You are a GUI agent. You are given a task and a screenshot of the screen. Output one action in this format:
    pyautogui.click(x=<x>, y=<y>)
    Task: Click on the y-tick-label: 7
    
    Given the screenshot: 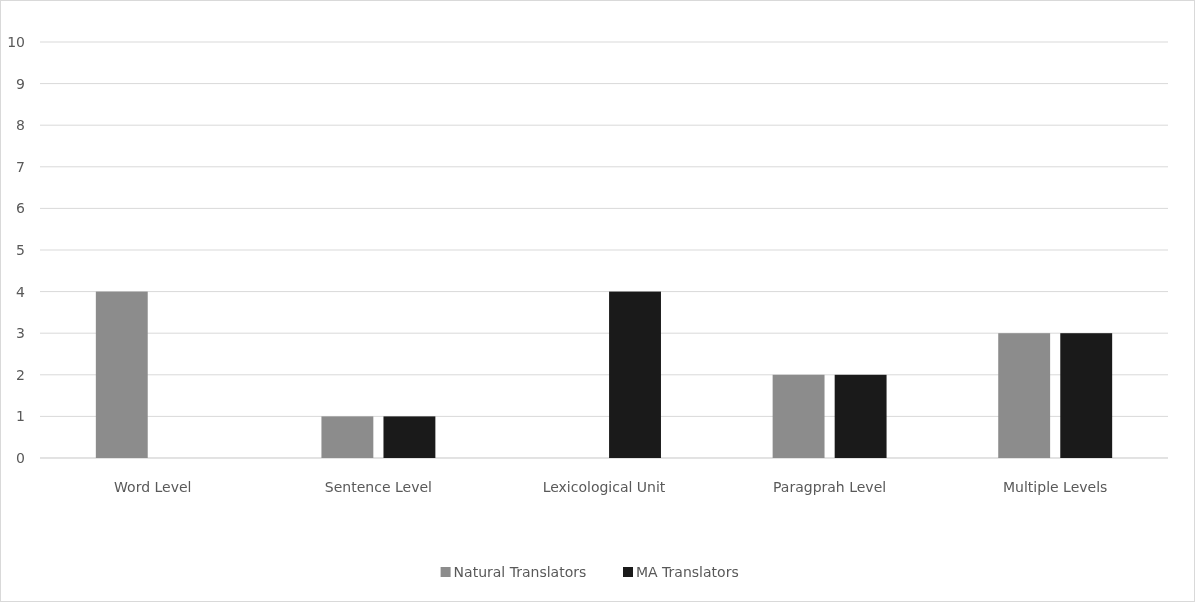 What is the action you would take?
    pyautogui.click(x=20, y=166)
    